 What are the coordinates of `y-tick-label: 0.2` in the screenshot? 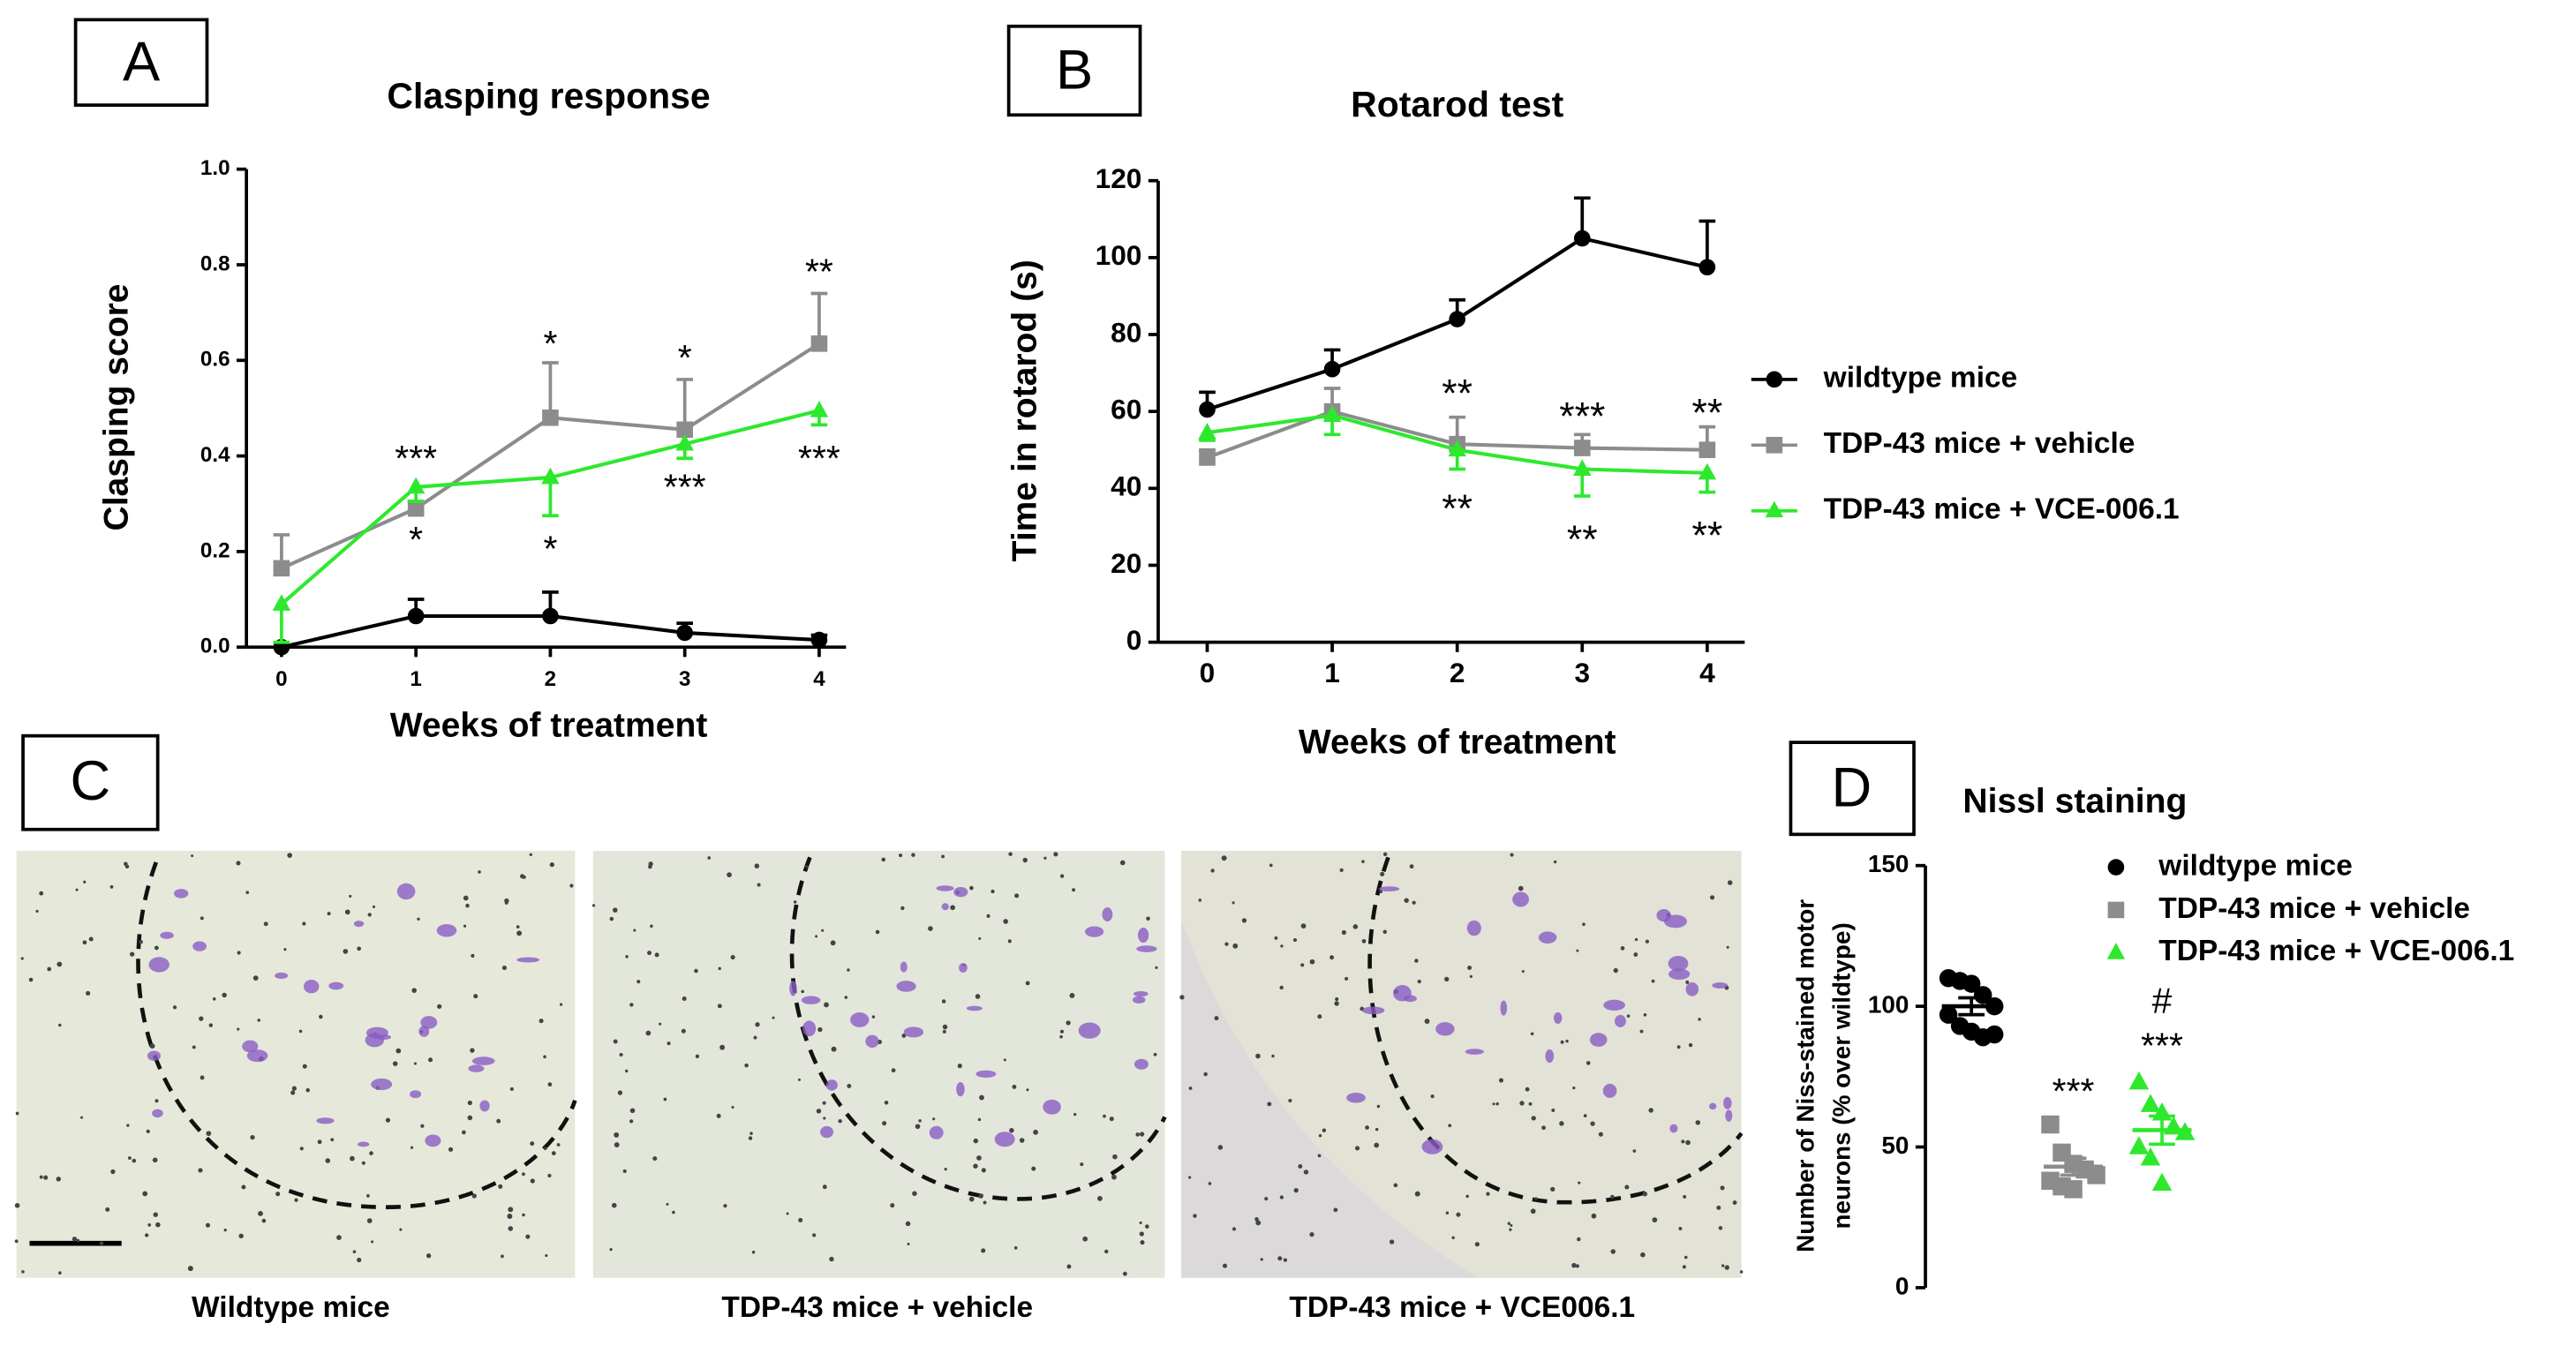 It's located at (215, 550).